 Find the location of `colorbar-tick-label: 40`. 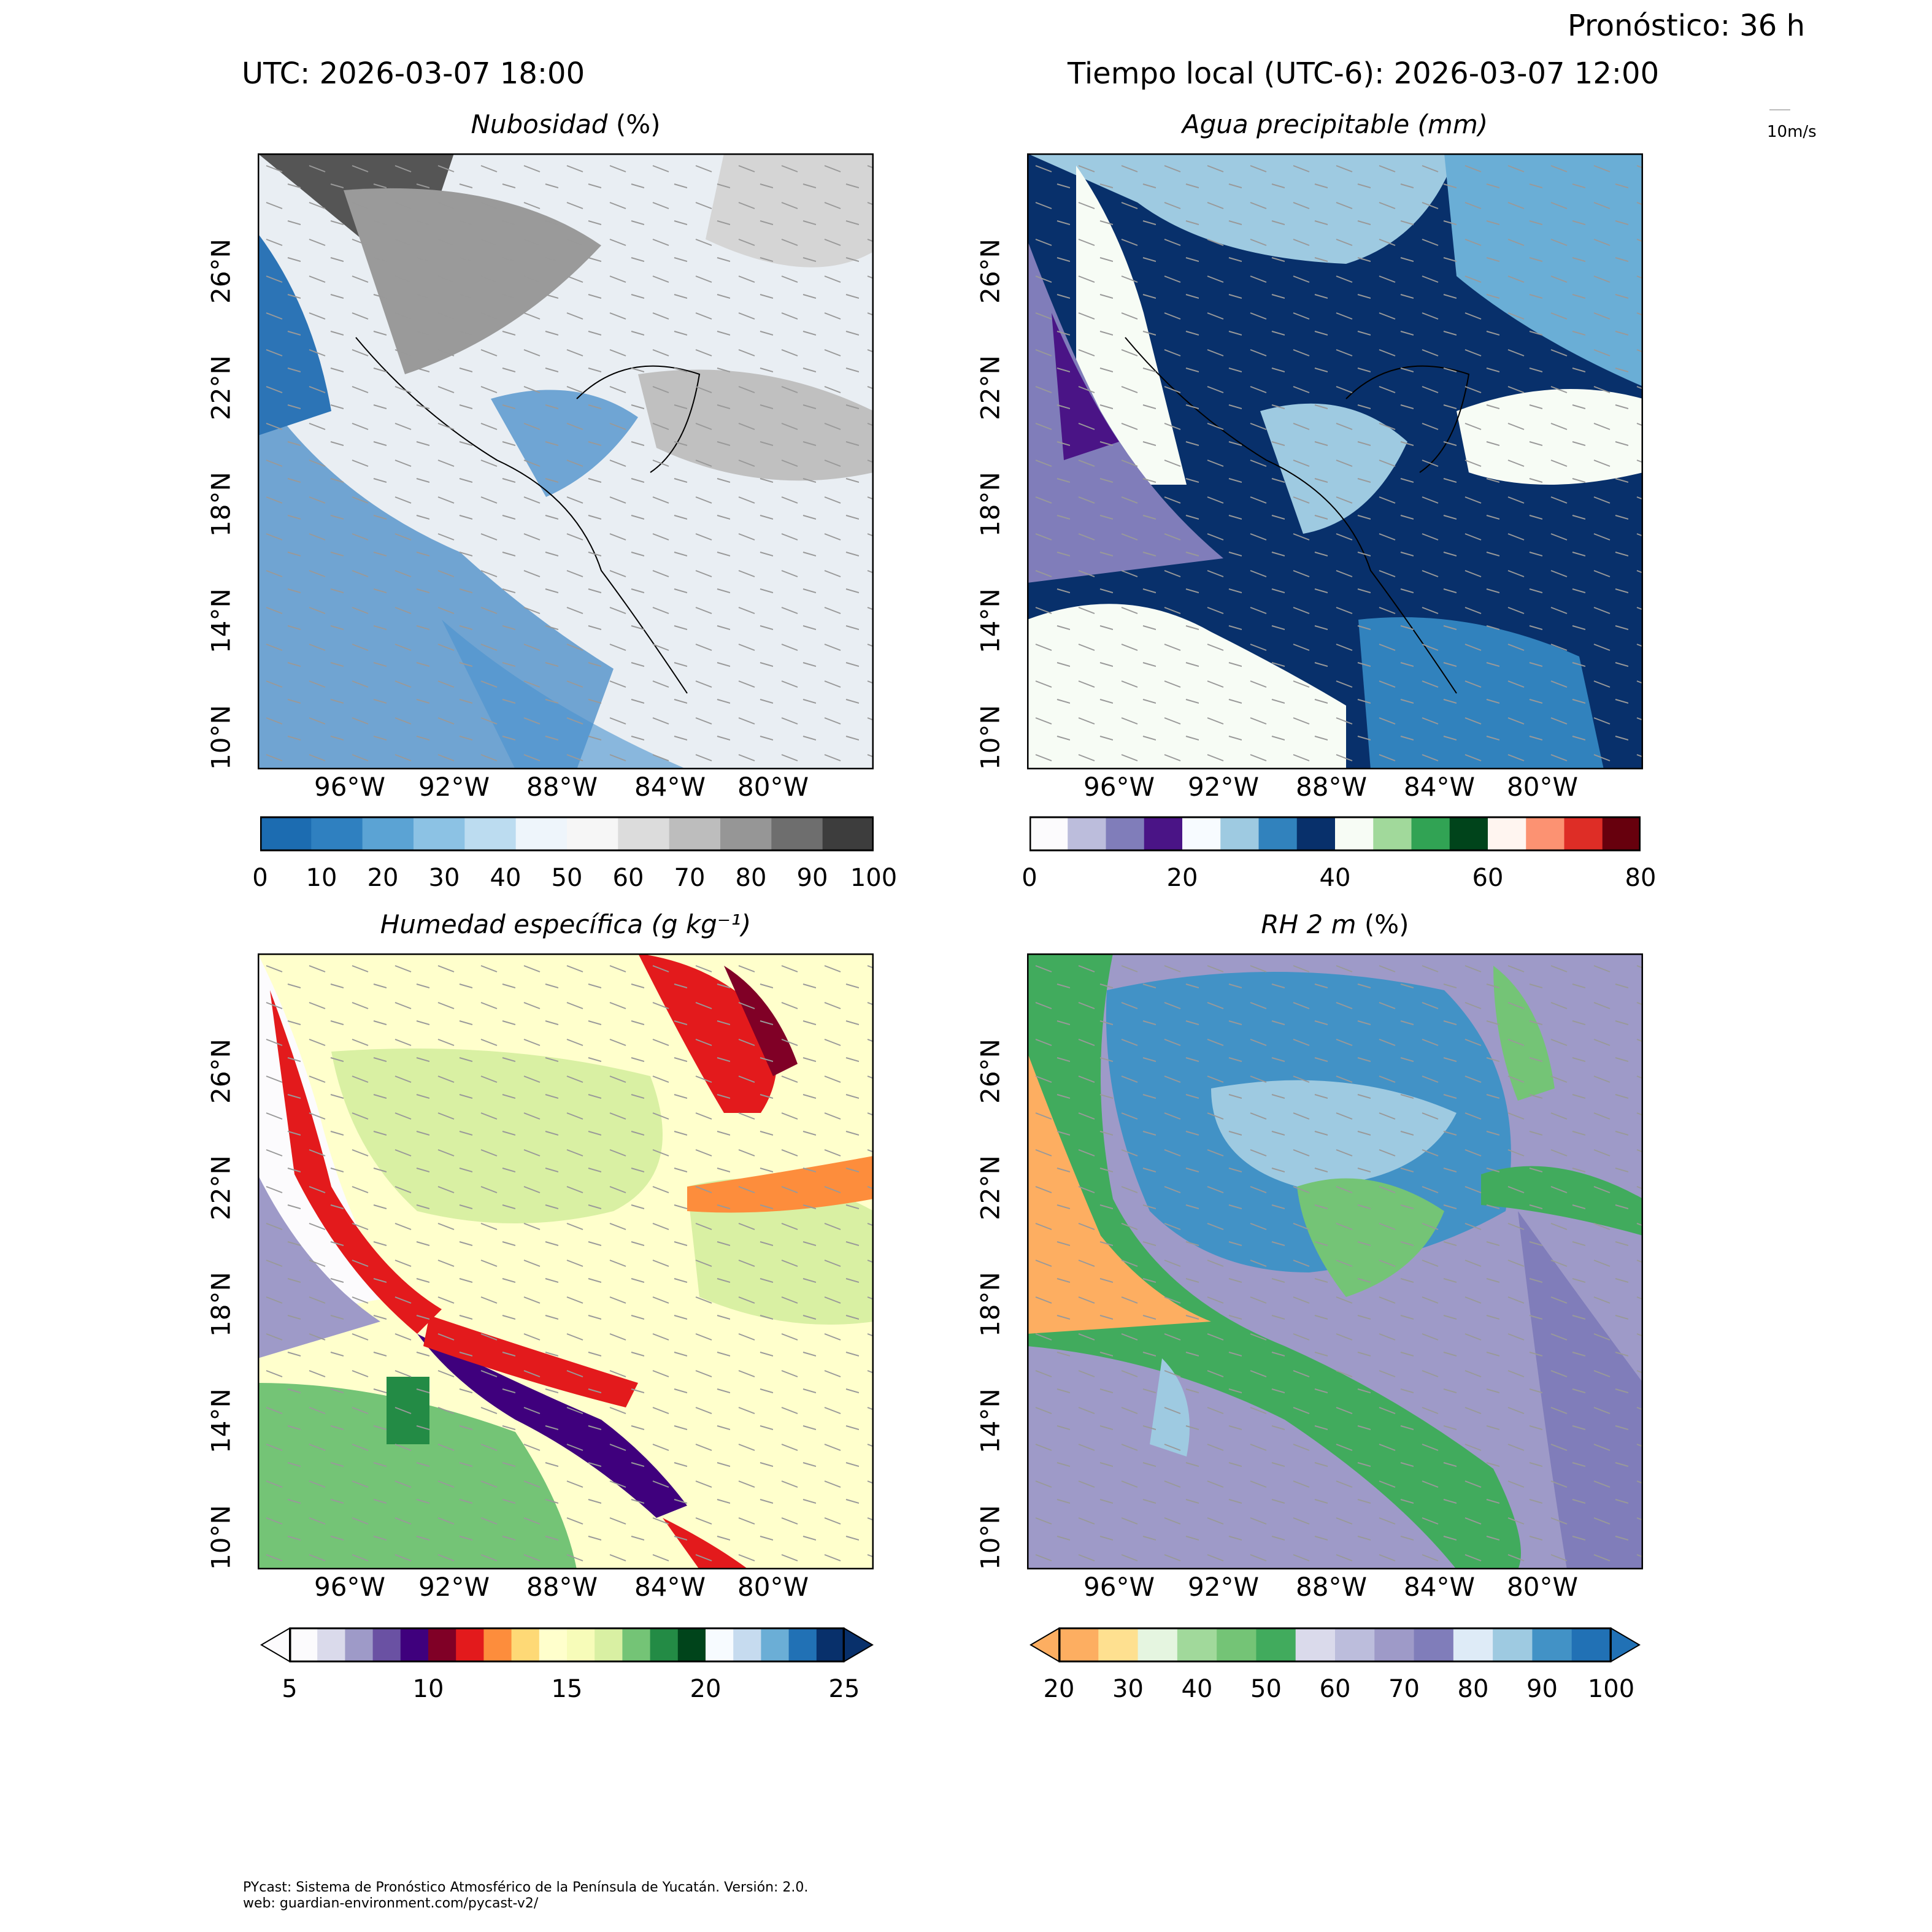

colorbar-tick-label: 40 is located at coordinates (1335, 878).